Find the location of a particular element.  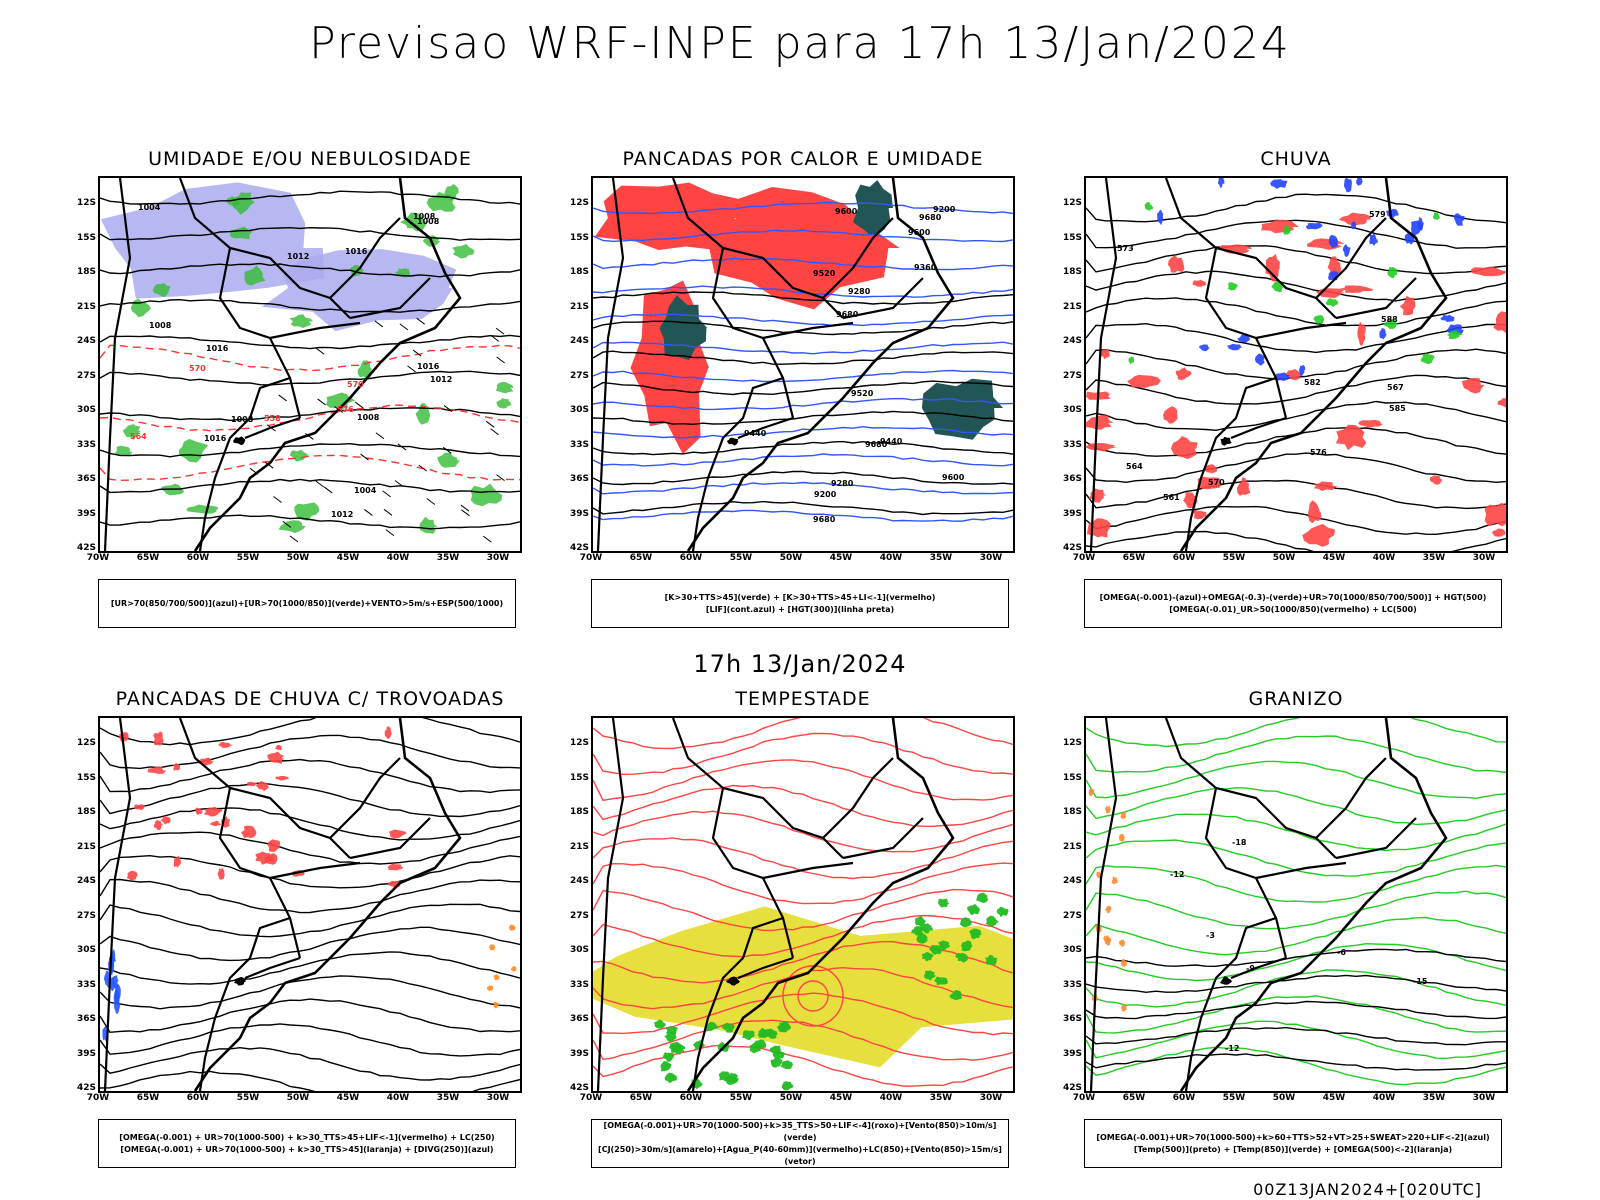

contour-value-label: -12 is located at coordinates (1232, 1048).